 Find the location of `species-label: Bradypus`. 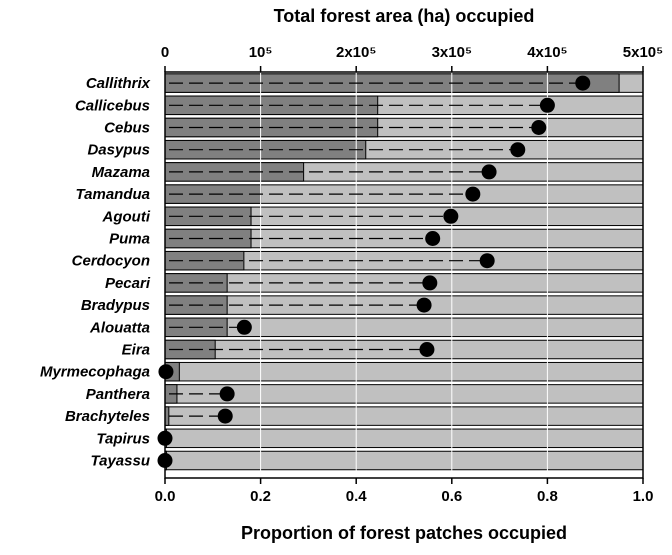

species-label: Bradypus is located at coordinates (115, 305).